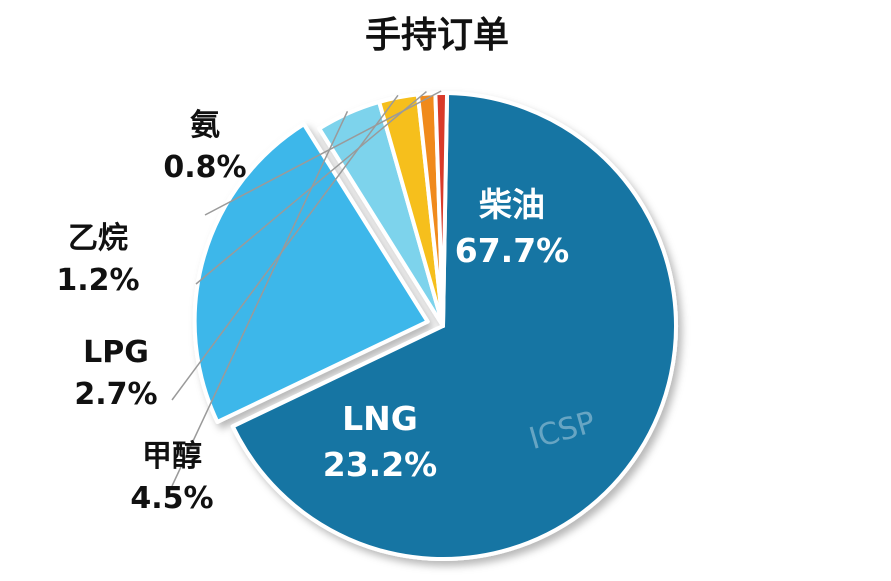 This screenshot has height=581, width=891. Describe the element at coordinates (380, 464) in the screenshot. I see `slice-value-label: 23.2%` at that location.